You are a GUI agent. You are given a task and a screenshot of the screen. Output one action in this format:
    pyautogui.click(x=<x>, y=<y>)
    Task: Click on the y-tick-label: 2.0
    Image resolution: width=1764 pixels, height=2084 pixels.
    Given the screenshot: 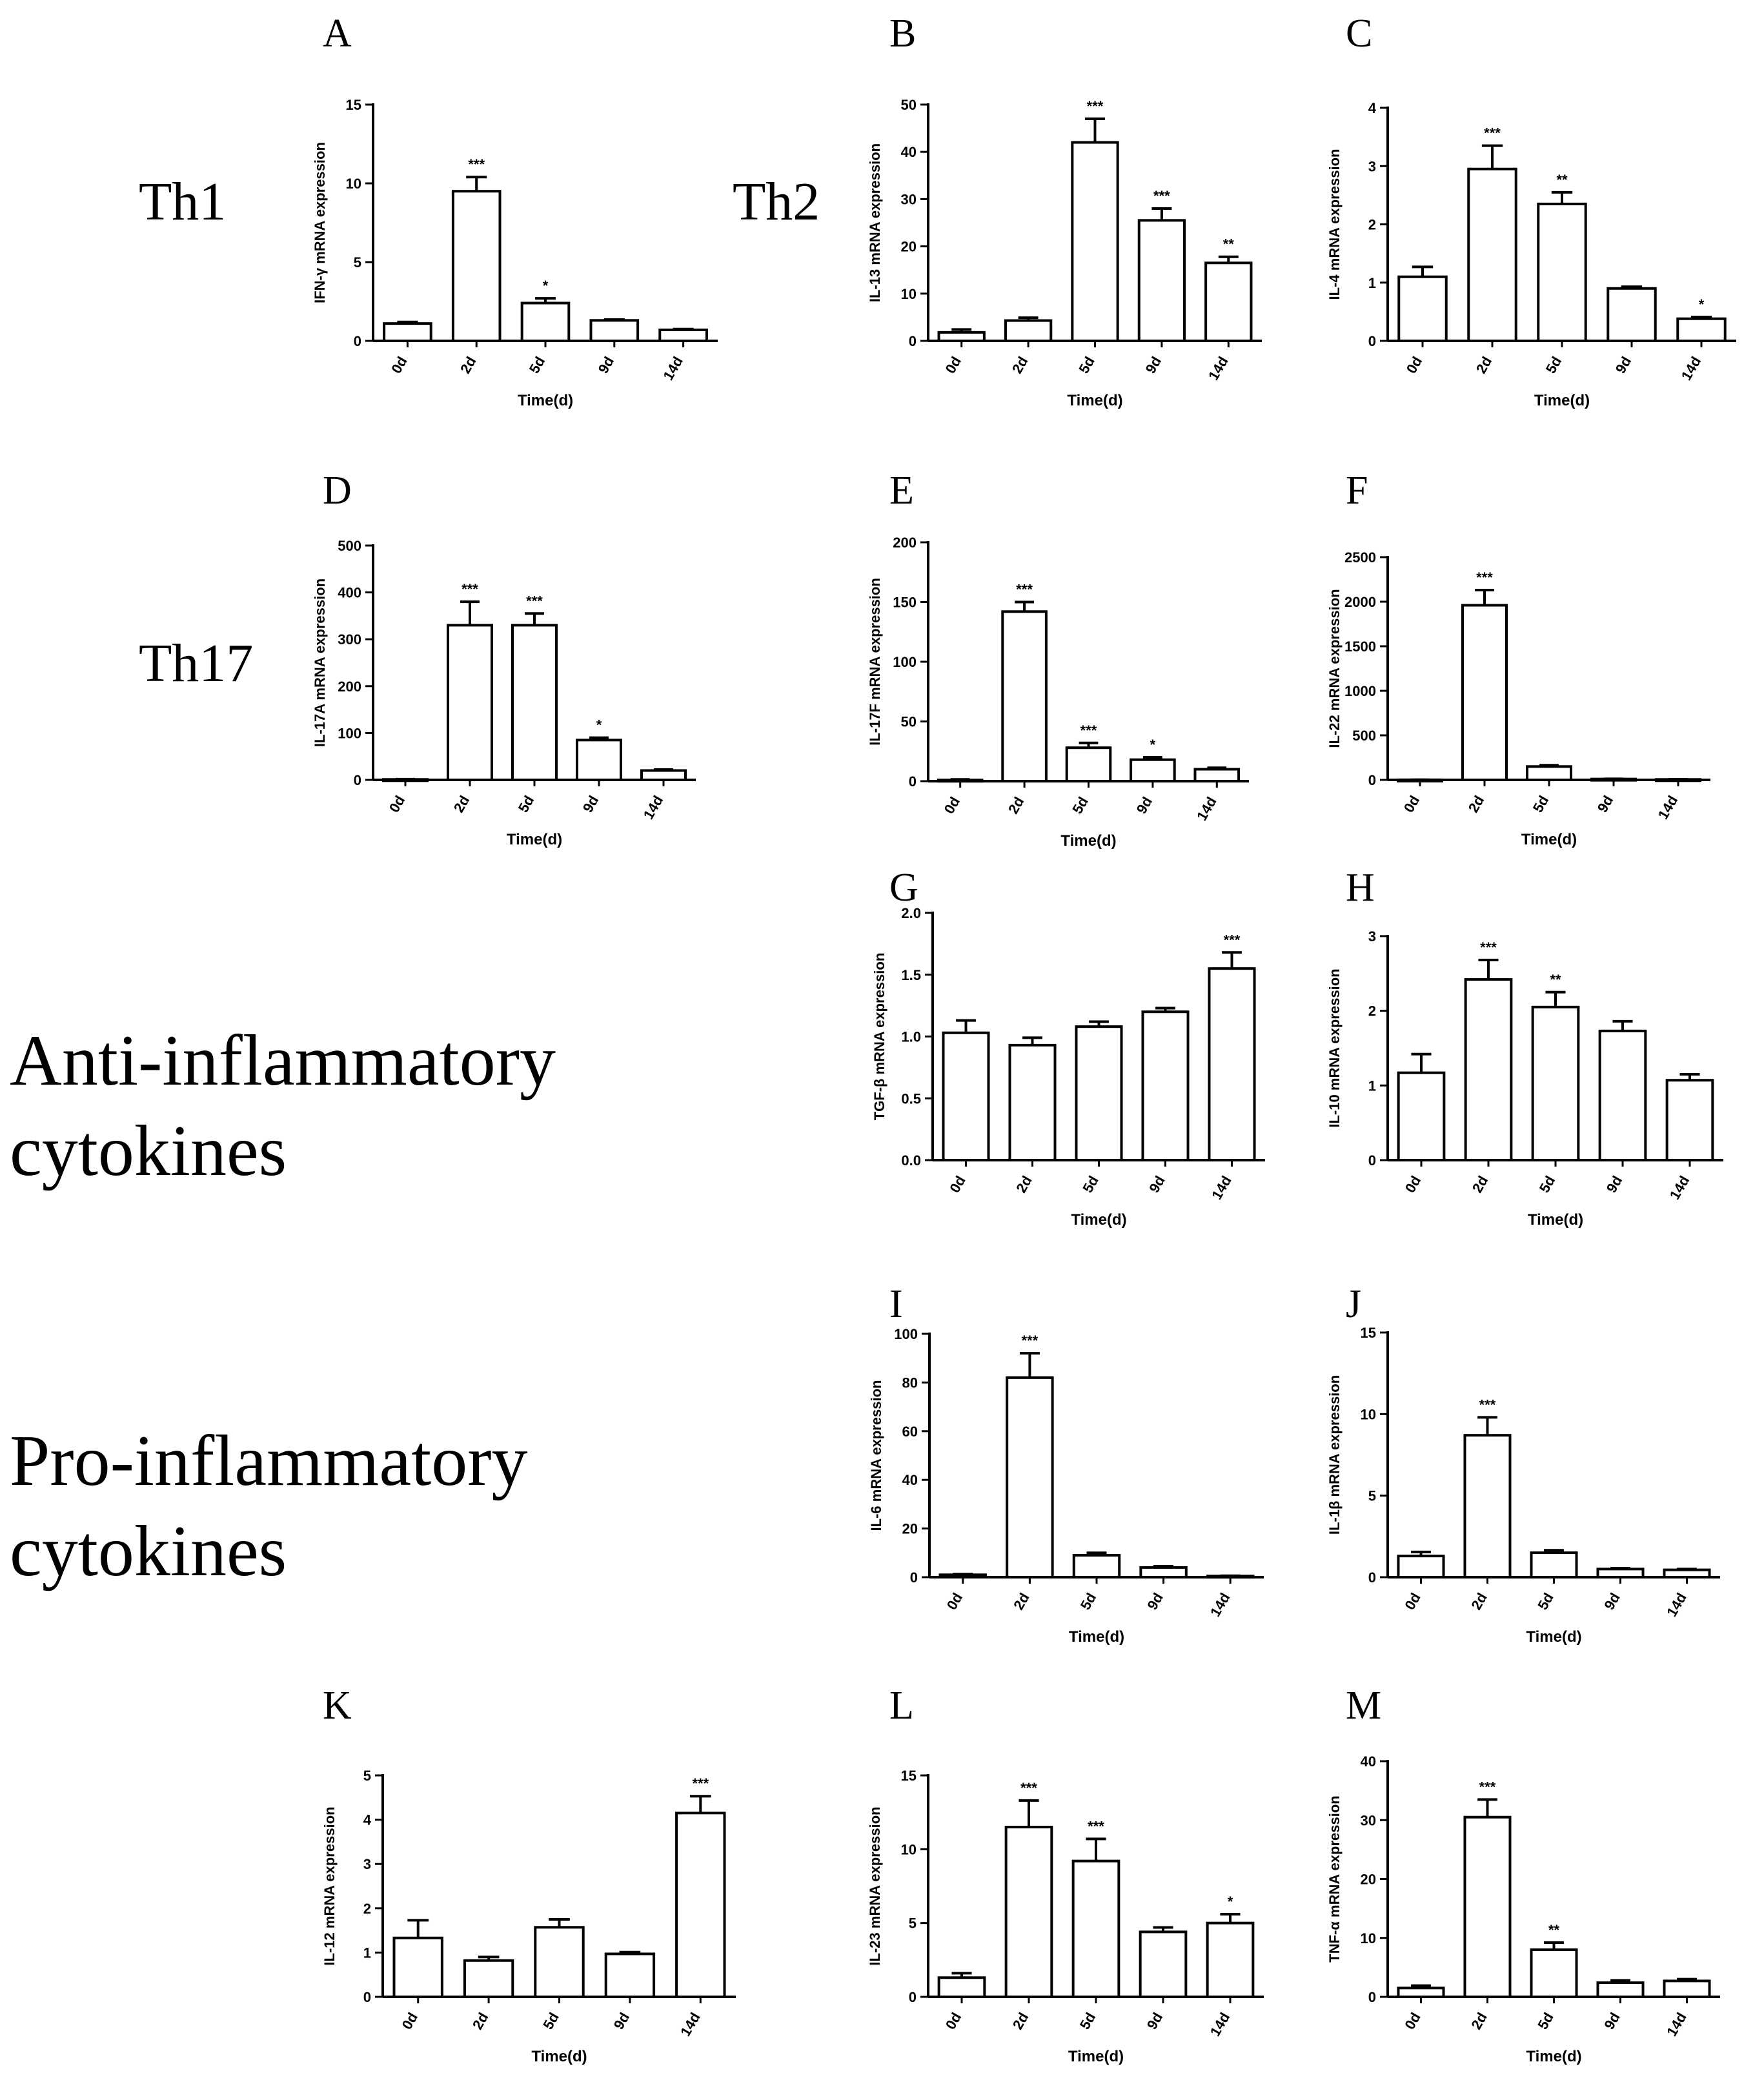 What is the action you would take?
    pyautogui.click(x=911, y=913)
    